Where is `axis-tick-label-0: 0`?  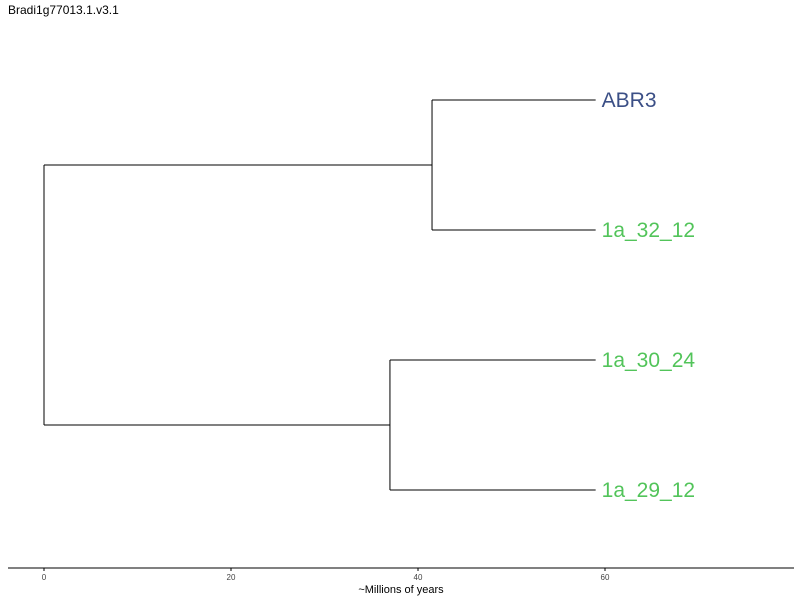 axis-tick-label-0: 0 is located at coordinates (44, 577).